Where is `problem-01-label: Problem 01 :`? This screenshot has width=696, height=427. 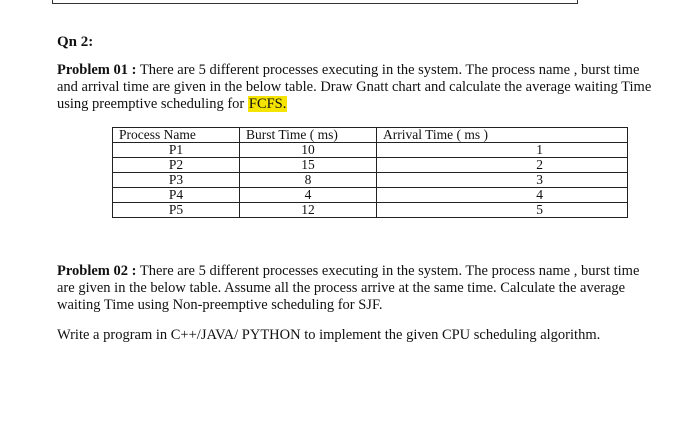 problem-01-label: Problem 01 : is located at coordinates (97, 70).